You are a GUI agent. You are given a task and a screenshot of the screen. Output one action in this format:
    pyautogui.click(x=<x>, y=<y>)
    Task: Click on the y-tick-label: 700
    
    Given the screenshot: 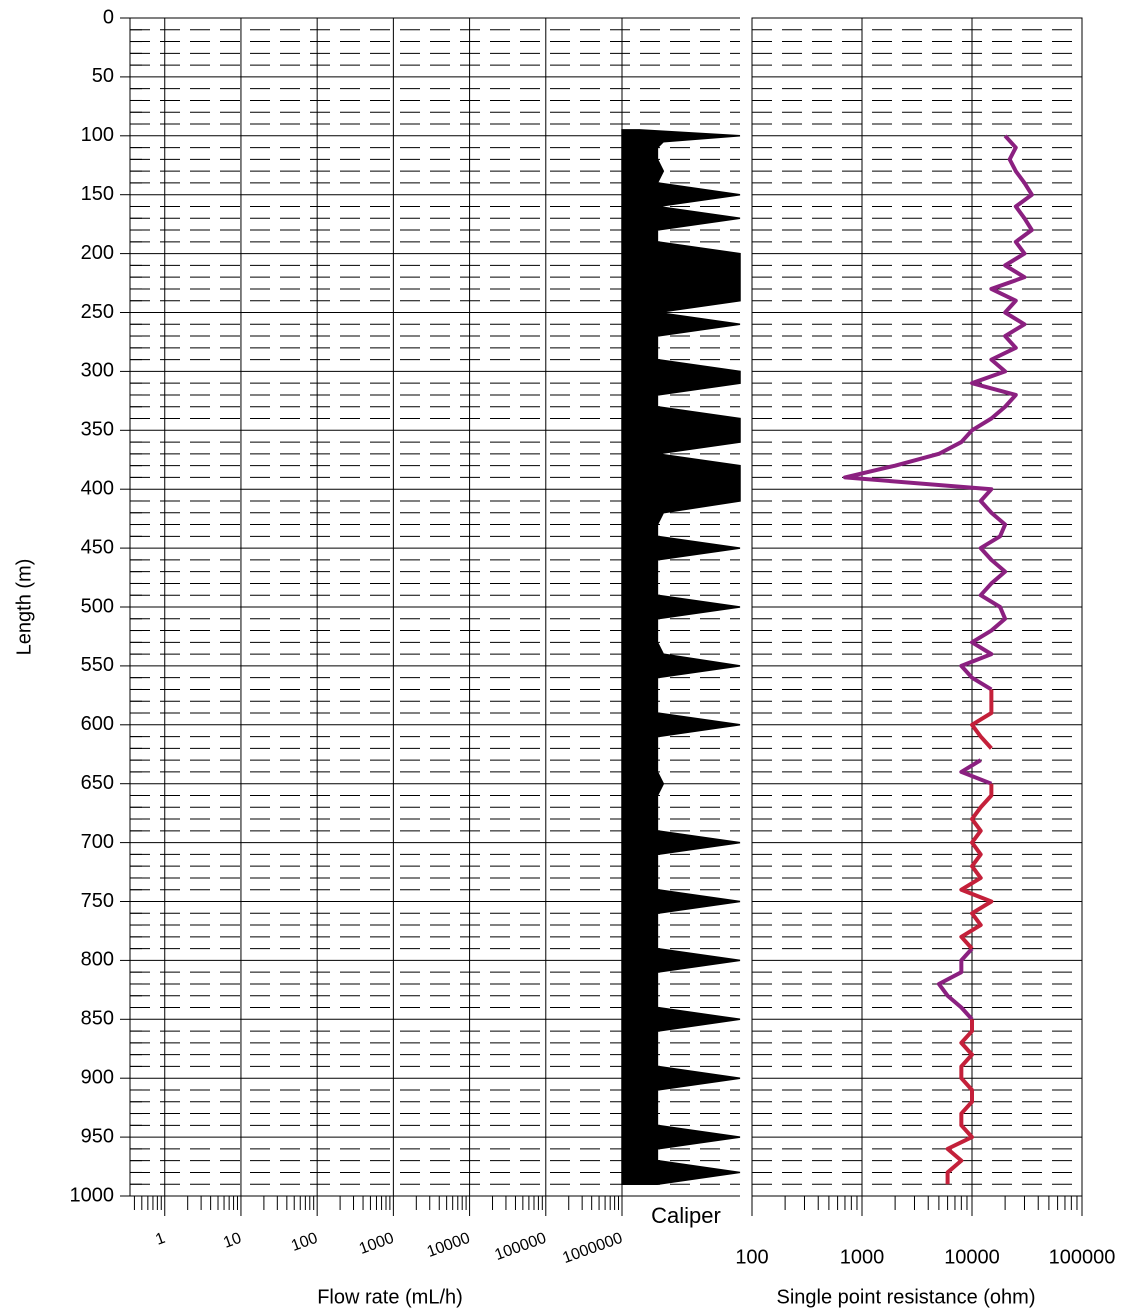 What is the action you would take?
    pyautogui.click(x=97, y=842)
    